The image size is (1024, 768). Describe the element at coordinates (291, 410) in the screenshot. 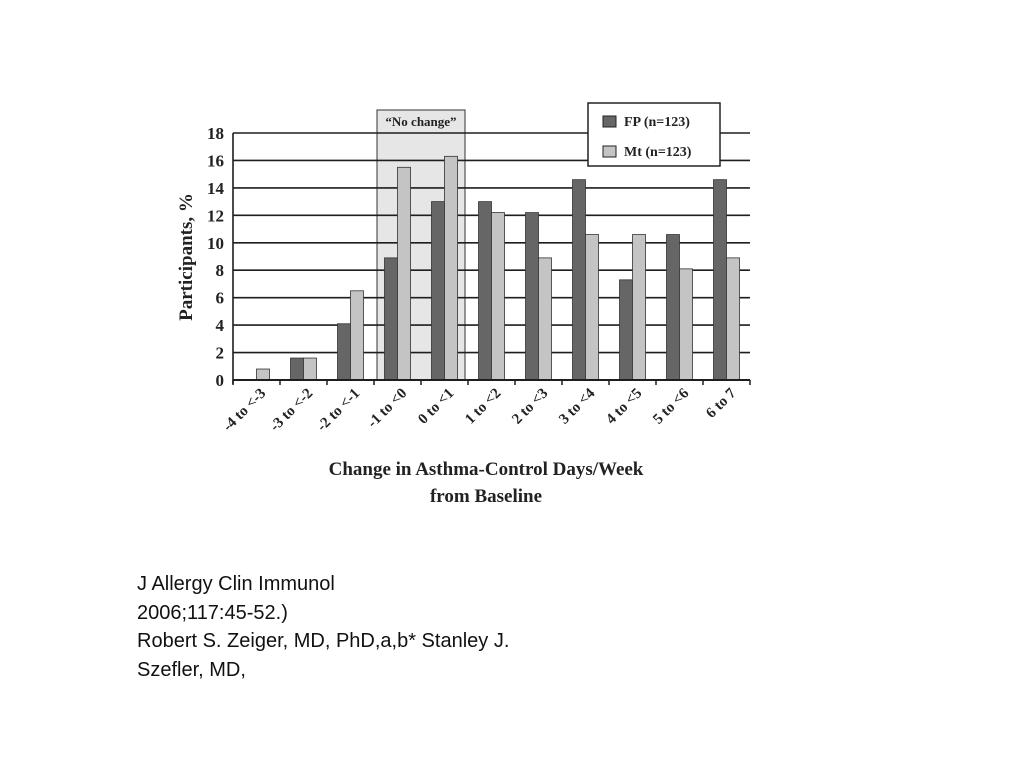

I see `x-tick-label: -3 to <-2` at that location.